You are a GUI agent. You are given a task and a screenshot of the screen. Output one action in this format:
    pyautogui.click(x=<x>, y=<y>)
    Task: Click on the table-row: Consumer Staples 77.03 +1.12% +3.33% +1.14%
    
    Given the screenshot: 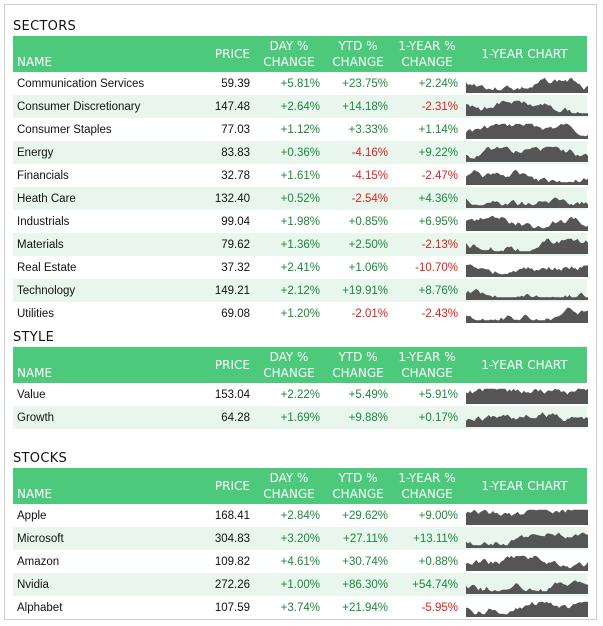 What is the action you would take?
    pyautogui.click(x=300, y=129)
    